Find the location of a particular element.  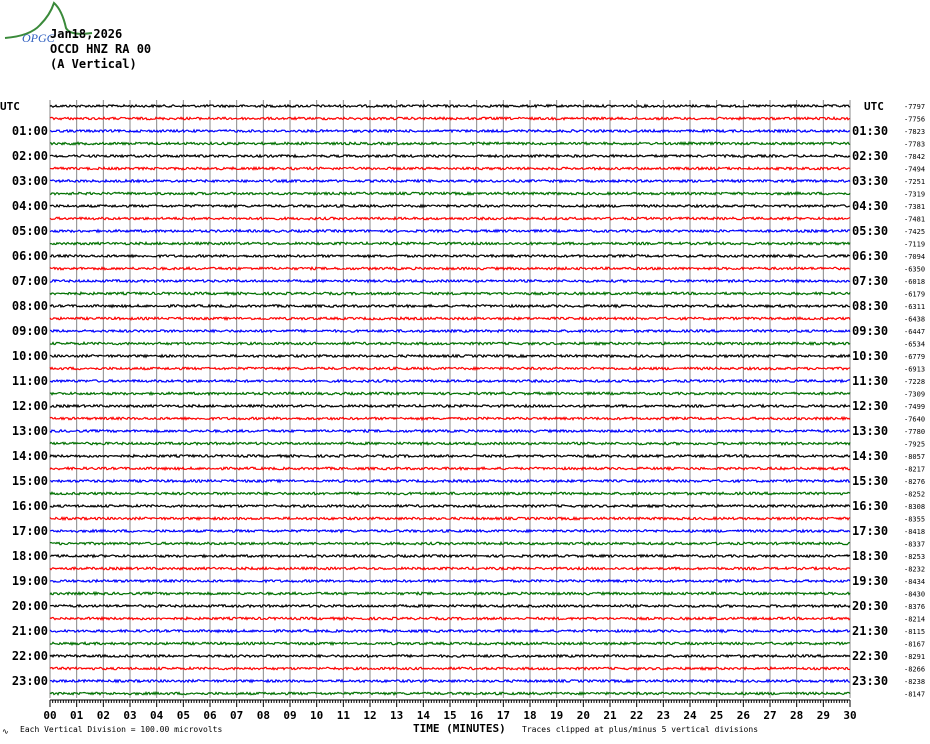

trace-offset-label: -8337 is located at coordinates (914, 545).